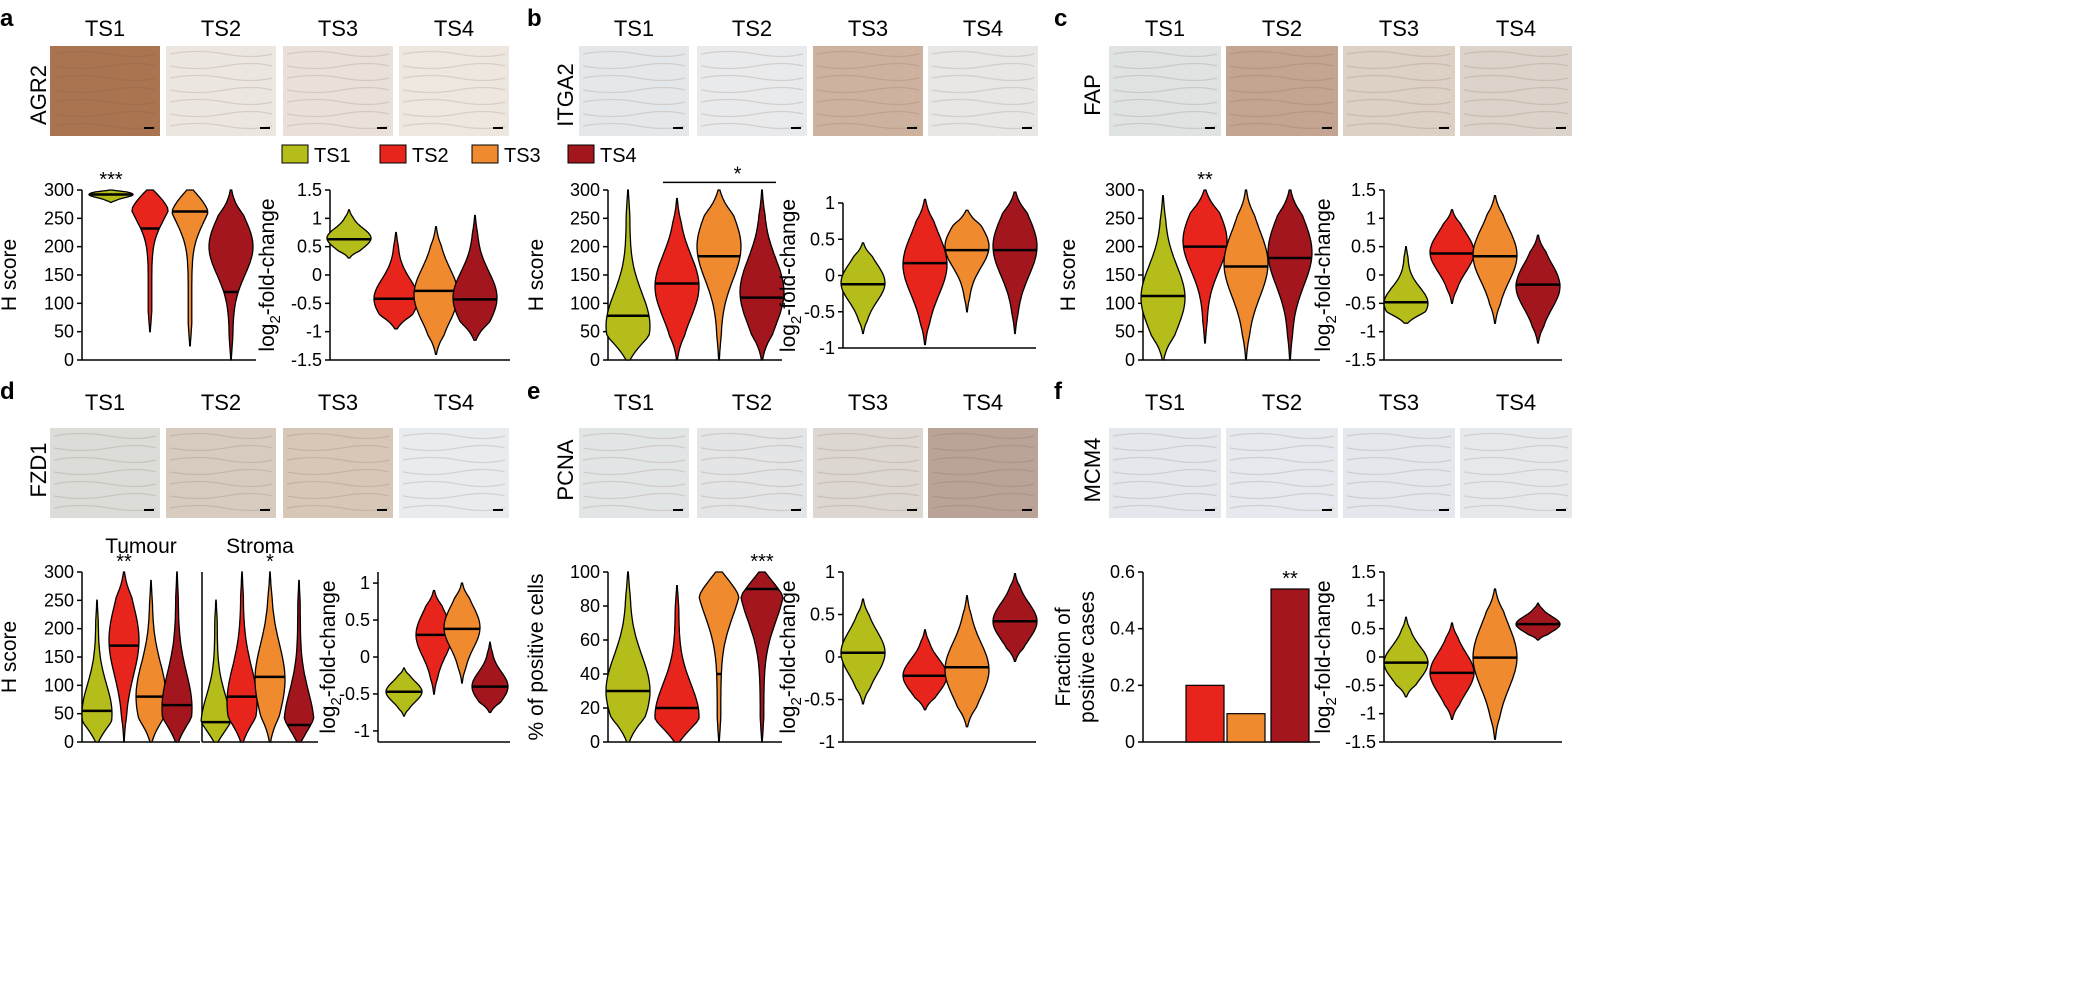 The height and width of the screenshot is (992, 2078). Describe the element at coordinates (634, 473) in the screenshot. I see `ihc-image-e-ts1` at that location.